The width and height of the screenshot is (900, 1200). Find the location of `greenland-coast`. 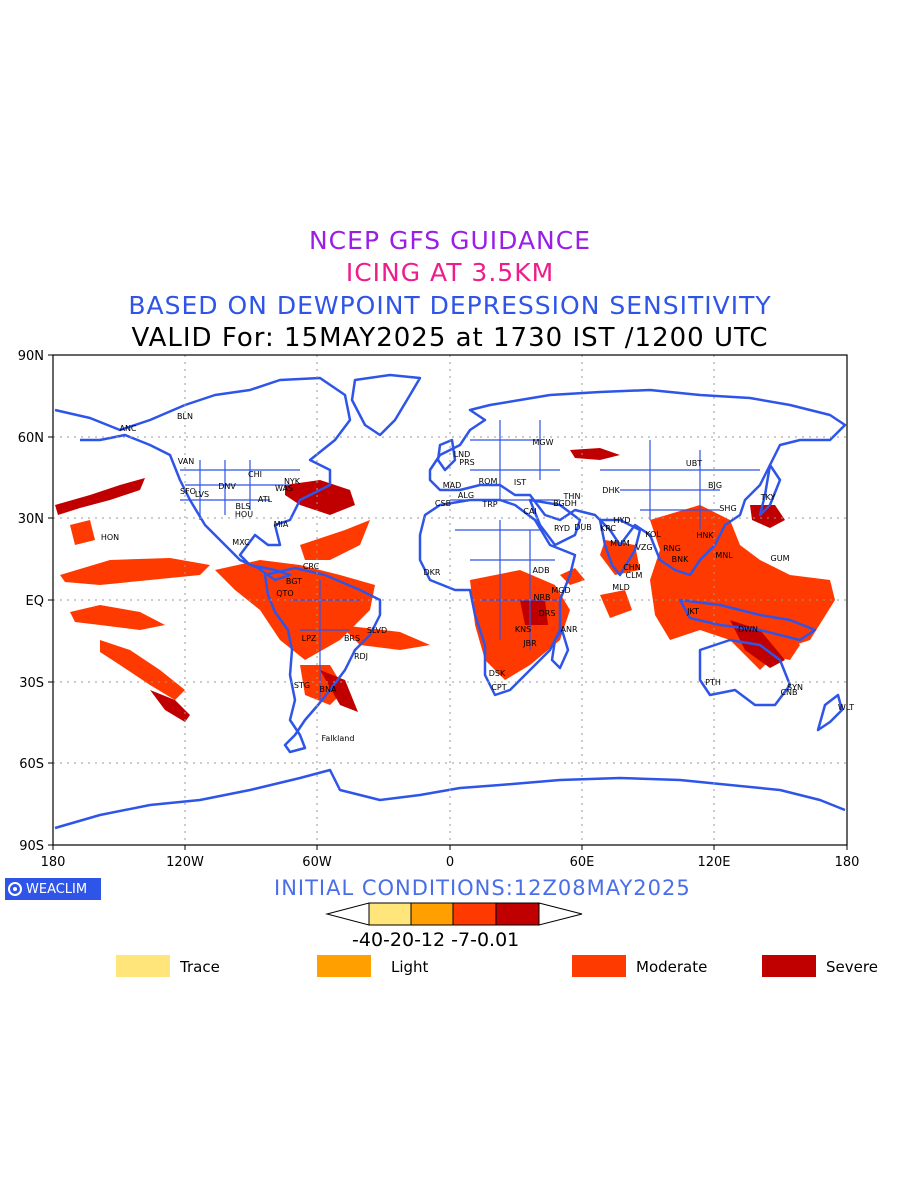

greenland-coast is located at coordinates (386, 405).